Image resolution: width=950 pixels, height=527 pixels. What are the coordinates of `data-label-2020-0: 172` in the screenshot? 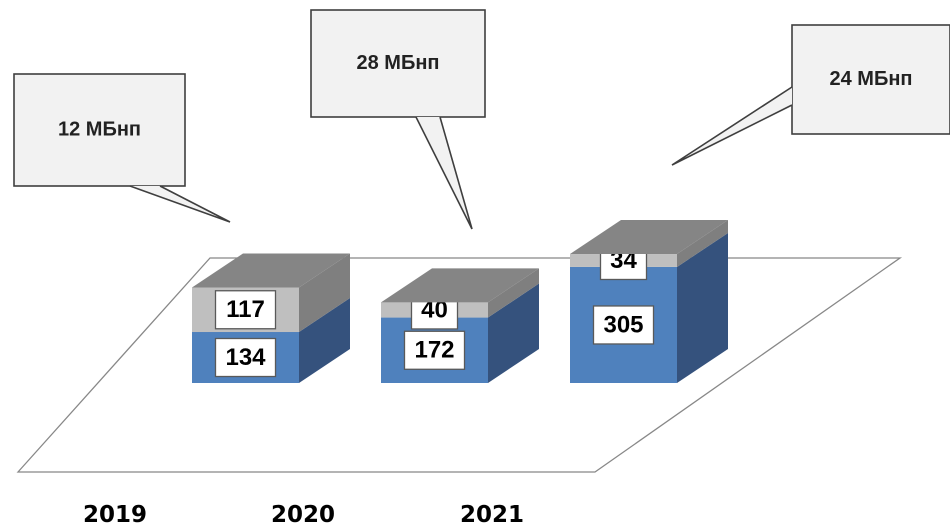 It's located at (434, 350).